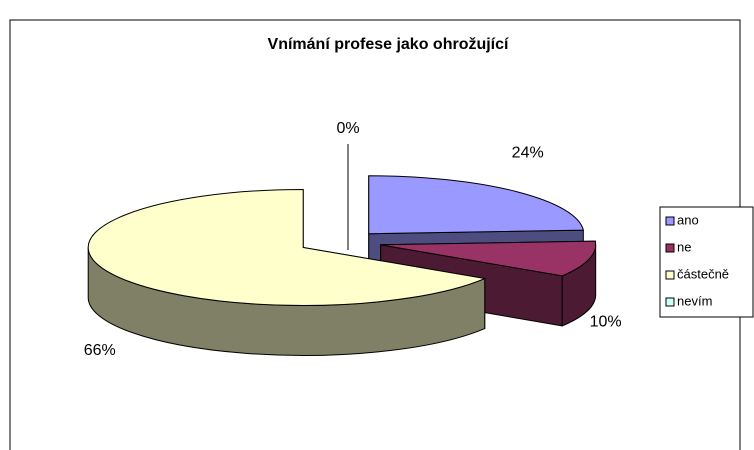  What do you see at coordinates (688, 219) in the screenshot?
I see `legend-label: ano` at bounding box center [688, 219].